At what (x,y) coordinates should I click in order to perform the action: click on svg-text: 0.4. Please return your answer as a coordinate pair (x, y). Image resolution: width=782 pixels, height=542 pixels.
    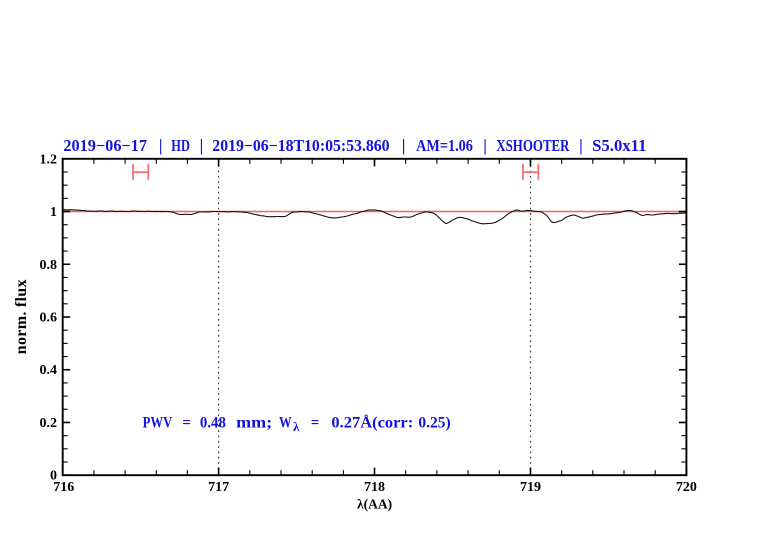
    Looking at the image, I should click on (49, 370).